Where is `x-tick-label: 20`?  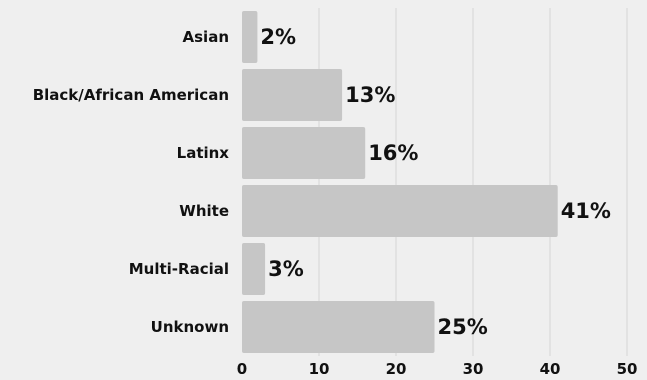 x-tick-label: 20 is located at coordinates (396, 369).